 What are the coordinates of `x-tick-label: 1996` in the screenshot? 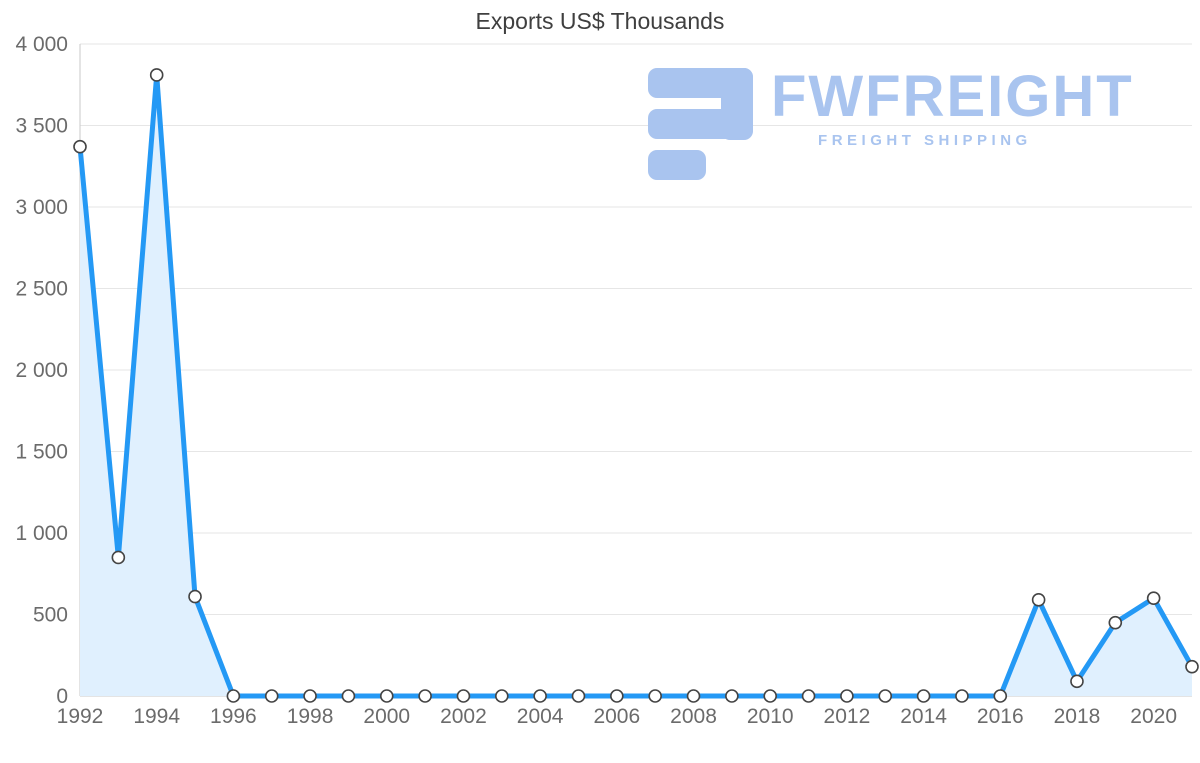 It's located at (233, 716).